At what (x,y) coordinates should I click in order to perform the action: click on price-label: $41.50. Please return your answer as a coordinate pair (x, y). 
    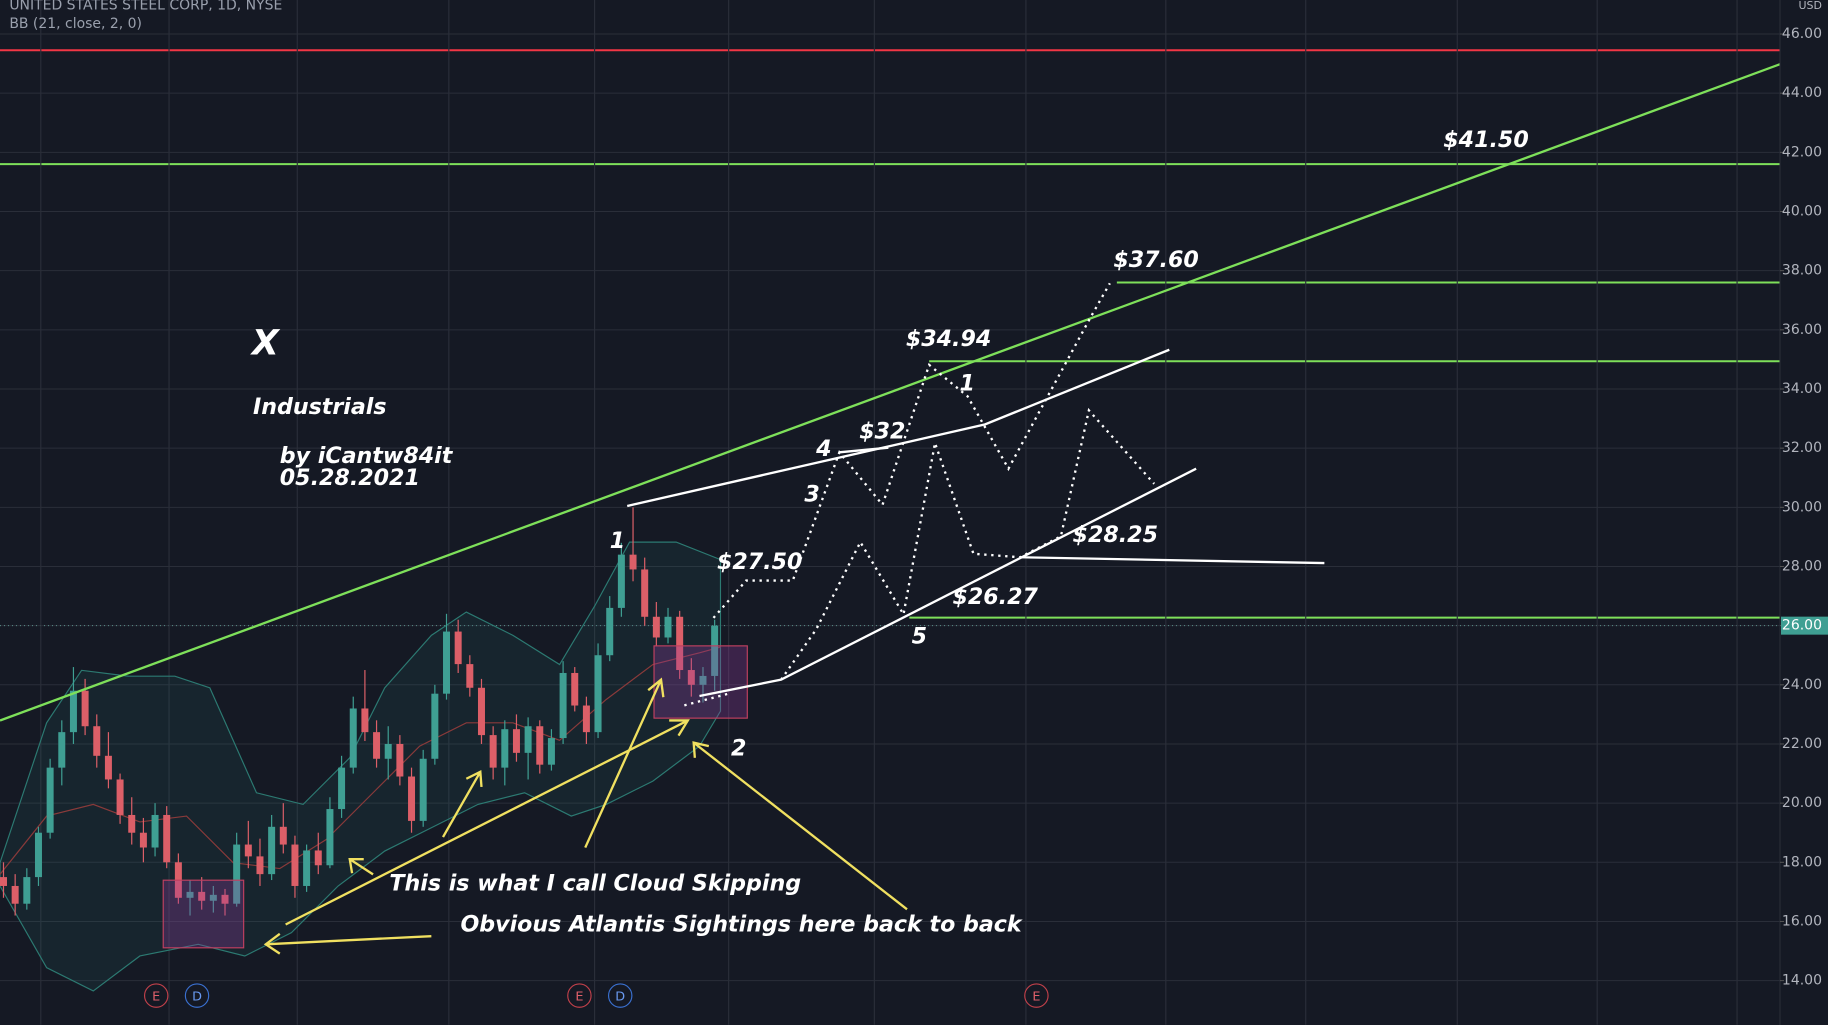
    Looking at the image, I should click on (1485, 140).